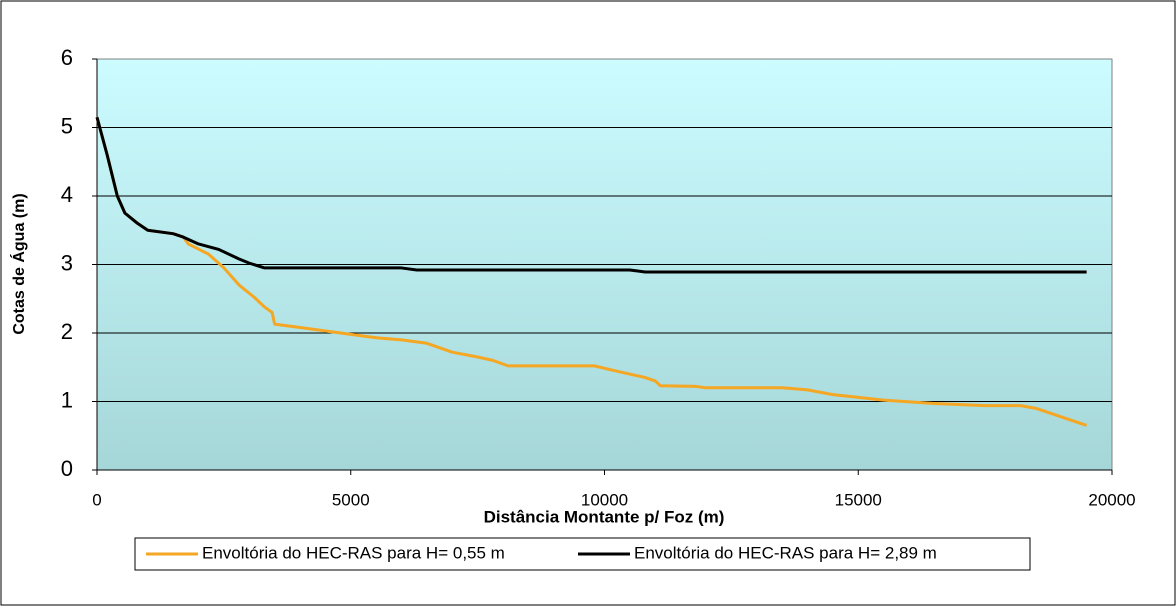 The width and height of the screenshot is (1176, 611). Describe the element at coordinates (353, 552) in the screenshot. I see `legend-label: Envoltória do HEC-RAS para H= 0,55 m` at that location.